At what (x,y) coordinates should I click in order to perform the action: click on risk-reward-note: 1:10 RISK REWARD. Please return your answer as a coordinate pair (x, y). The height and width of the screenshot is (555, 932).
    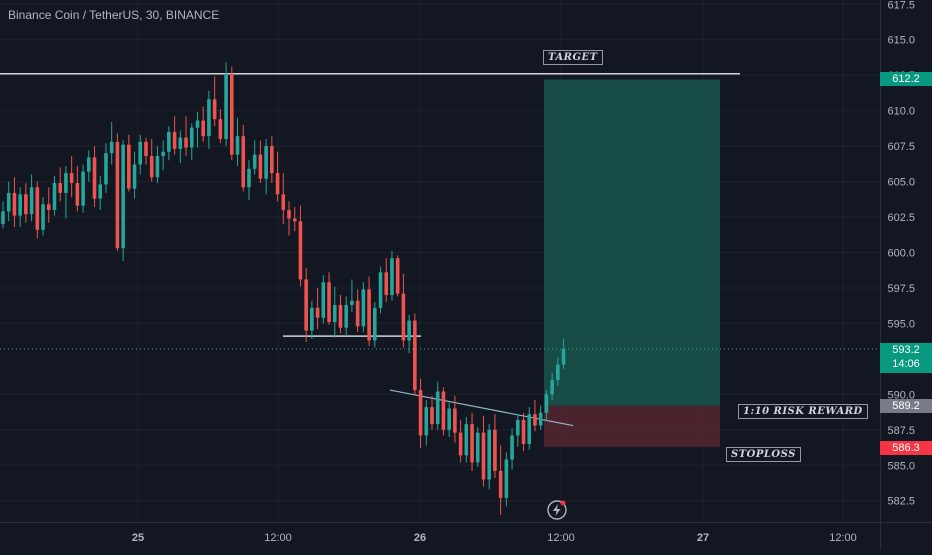
    Looking at the image, I should click on (803, 411).